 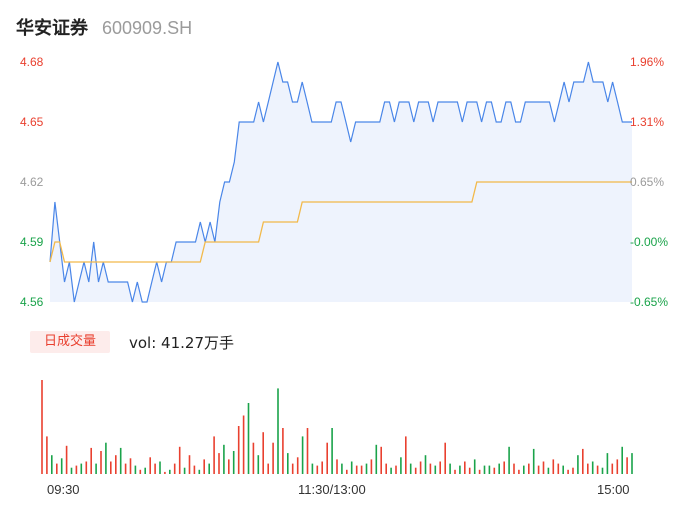 What do you see at coordinates (70, 342) in the screenshot?
I see `volume-period-tab: 日成交量` at bounding box center [70, 342].